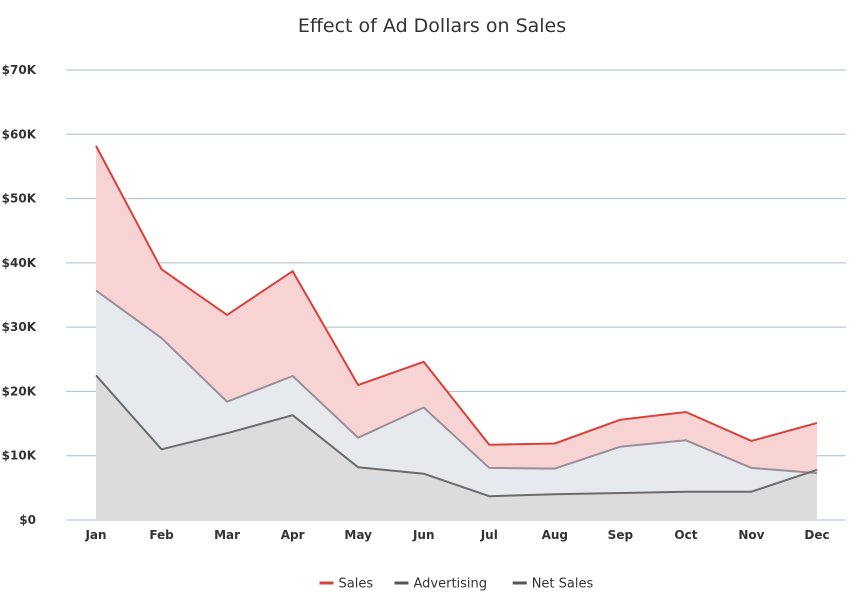 Image resolution: width=867 pixels, height=608 pixels. I want to click on x-tick-label: Feb, so click(161, 535).